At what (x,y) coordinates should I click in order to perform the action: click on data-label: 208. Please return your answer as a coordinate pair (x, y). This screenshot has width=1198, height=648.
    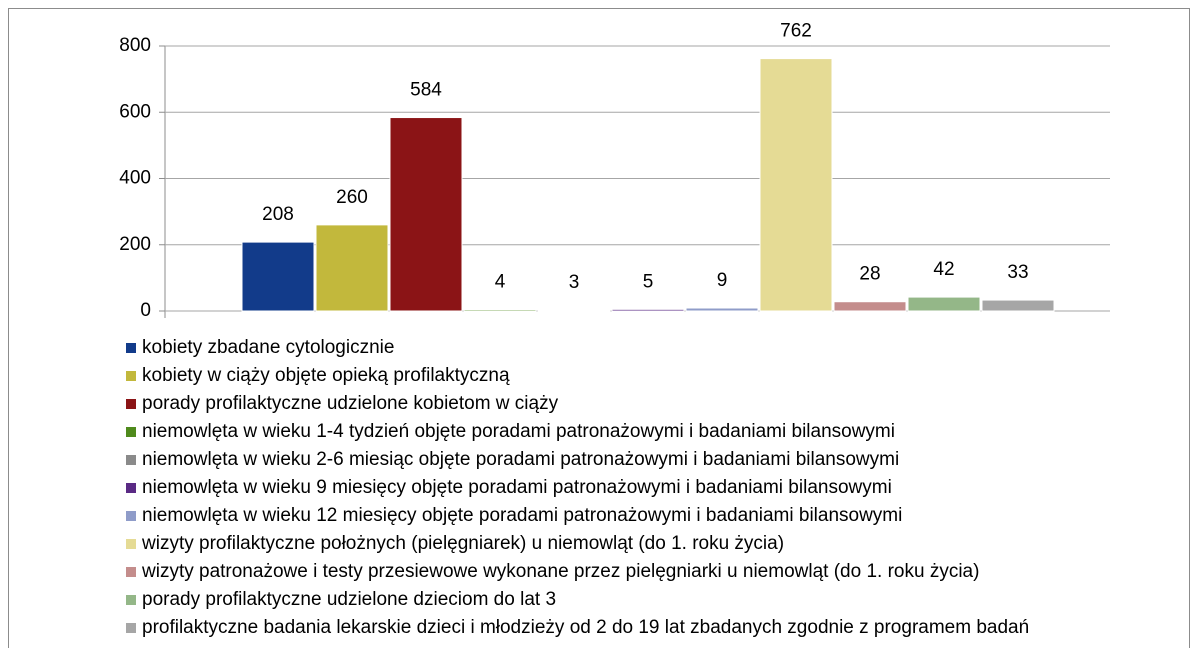
    Looking at the image, I should click on (278, 214).